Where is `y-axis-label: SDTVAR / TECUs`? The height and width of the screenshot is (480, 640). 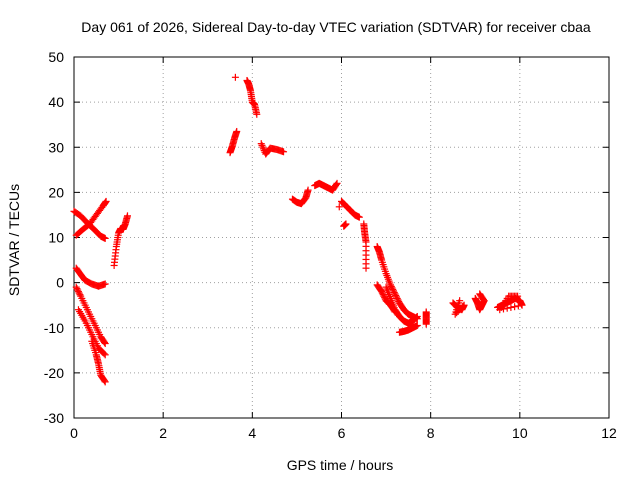 y-axis-label: SDTVAR / TECUs is located at coordinates (14, 240).